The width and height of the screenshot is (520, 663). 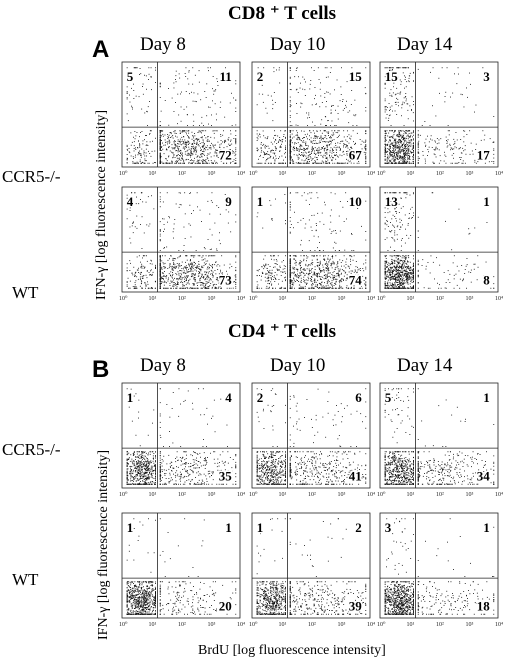 What do you see at coordinates (358, 397) in the screenshot?
I see `quadrant-upper-right-percent-halo: 6` at bounding box center [358, 397].